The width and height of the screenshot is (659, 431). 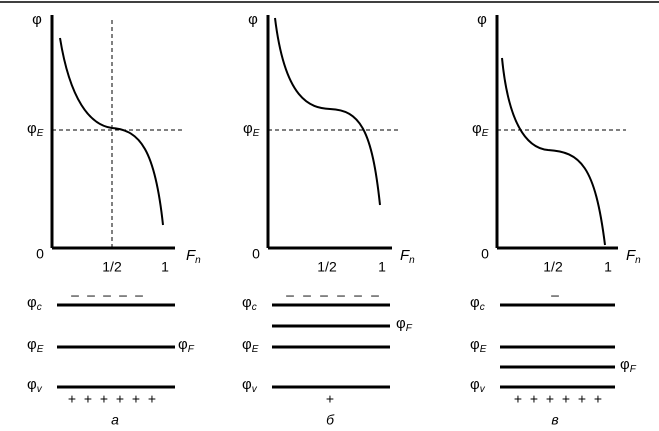 What do you see at coordinates (115, 420) in the screenshot?
I see `panel-caption: а` at bounding box center [115, 420].